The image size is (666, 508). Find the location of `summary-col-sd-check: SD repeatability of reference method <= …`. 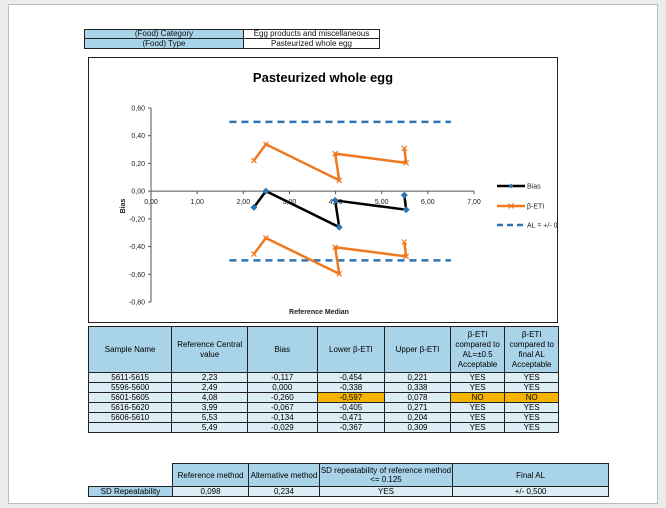

summary-col-sd-check: SD repeatability of reference method <= … is located at coordinates (386, 475).